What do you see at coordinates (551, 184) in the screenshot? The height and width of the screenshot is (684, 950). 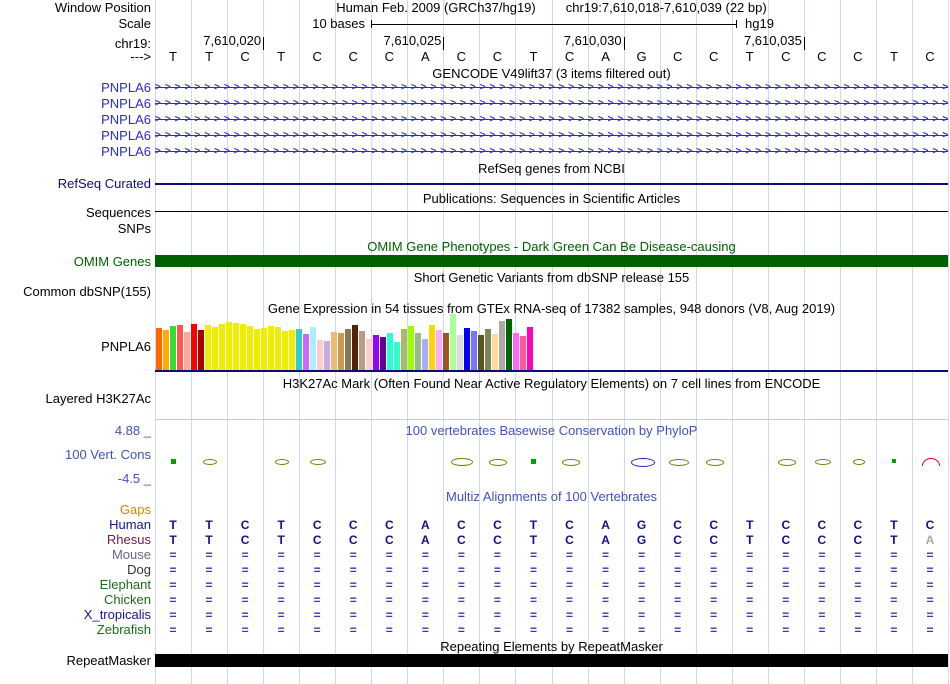 I see `refseq-curated-item` at bounding box center [551, 184].